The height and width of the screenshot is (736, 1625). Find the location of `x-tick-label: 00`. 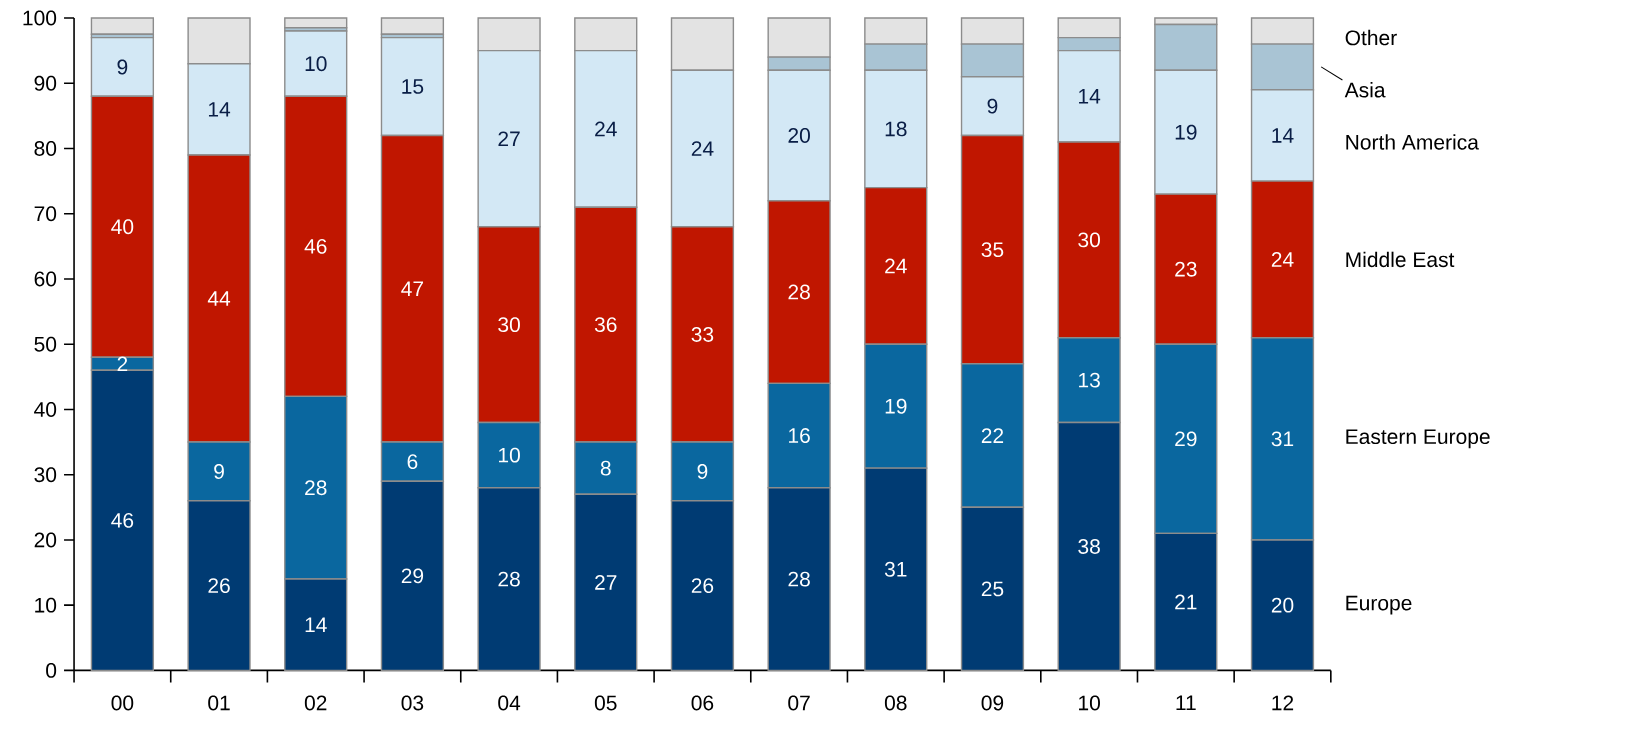

x-tick-label: 00 is located at coordinates (122, 703).